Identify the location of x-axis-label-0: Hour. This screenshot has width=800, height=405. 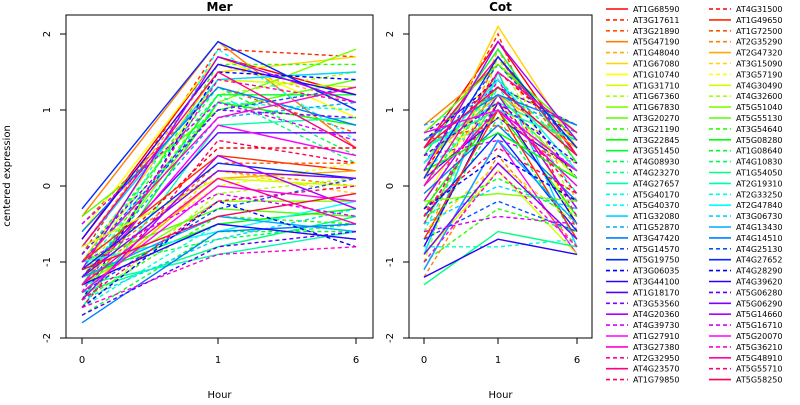
(219, 395).